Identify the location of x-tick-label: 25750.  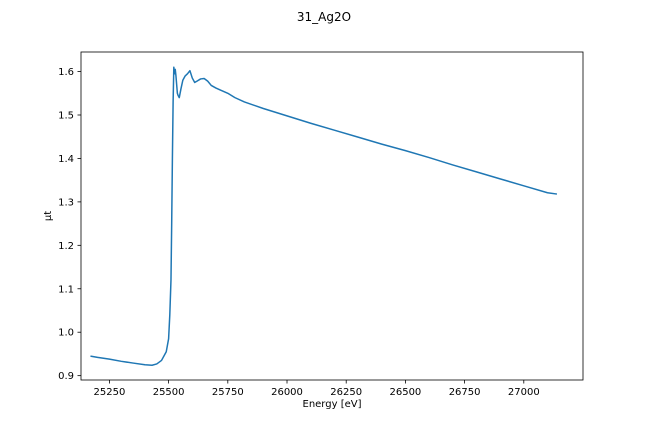
(228, 392).